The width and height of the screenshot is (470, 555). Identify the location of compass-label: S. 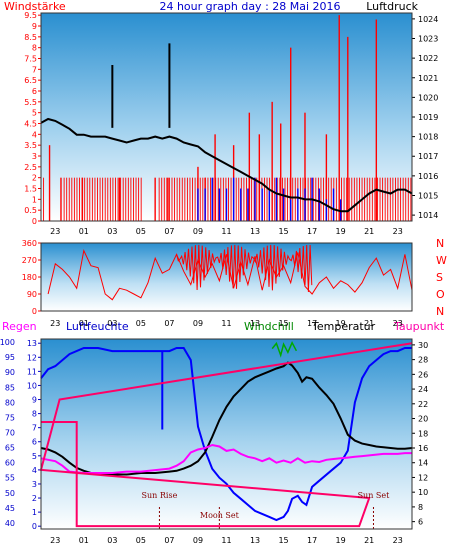
(439, 277).